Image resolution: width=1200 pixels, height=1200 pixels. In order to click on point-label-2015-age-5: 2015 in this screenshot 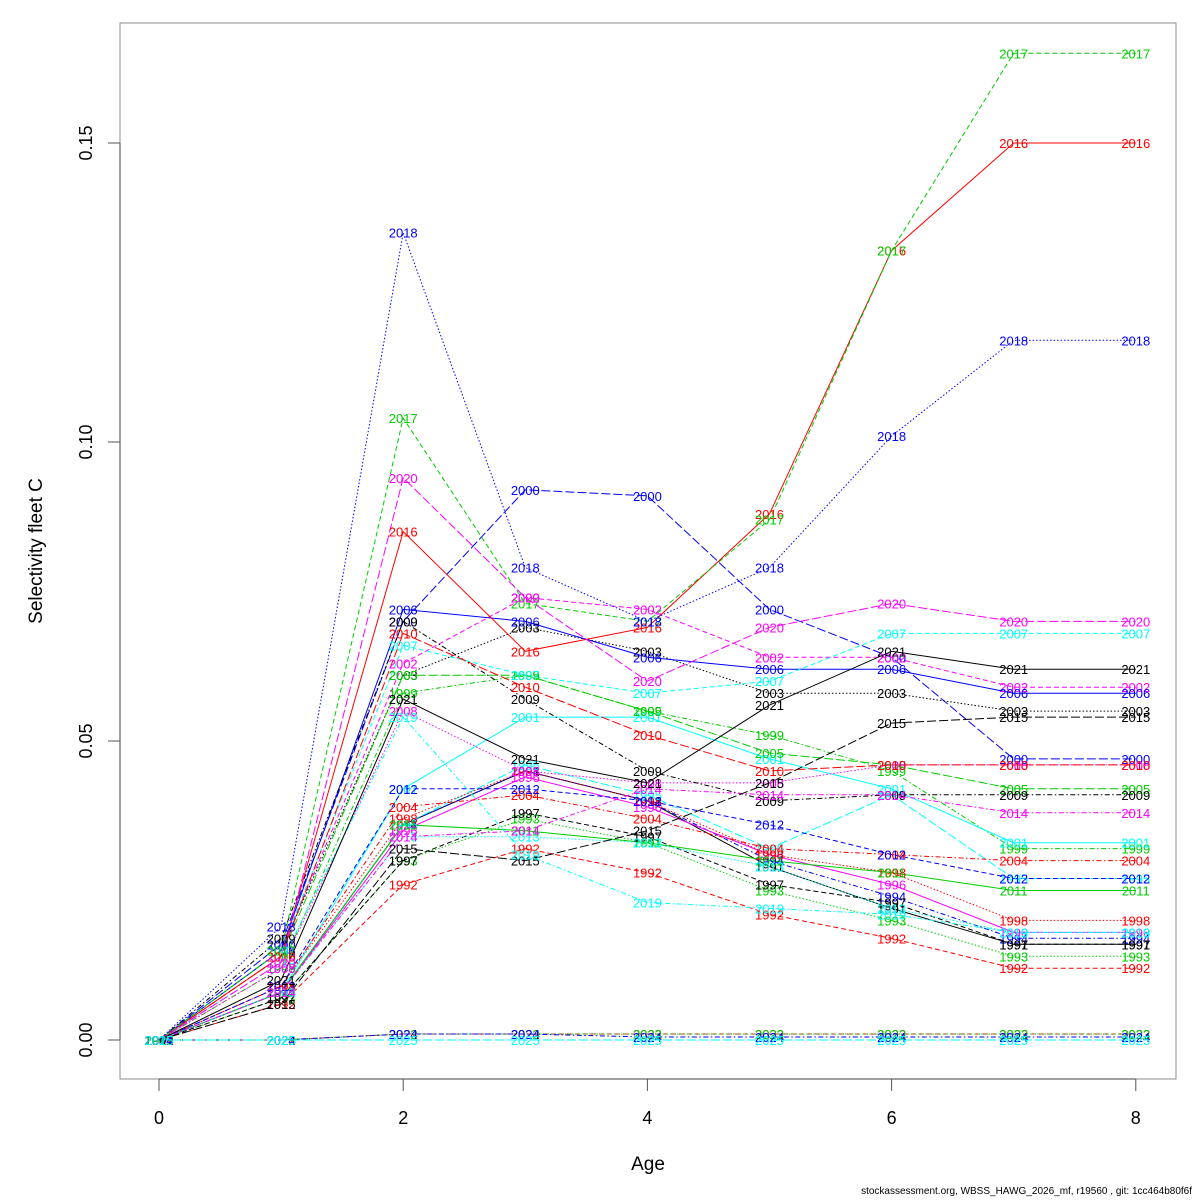, I will do `click(769, 783)`.